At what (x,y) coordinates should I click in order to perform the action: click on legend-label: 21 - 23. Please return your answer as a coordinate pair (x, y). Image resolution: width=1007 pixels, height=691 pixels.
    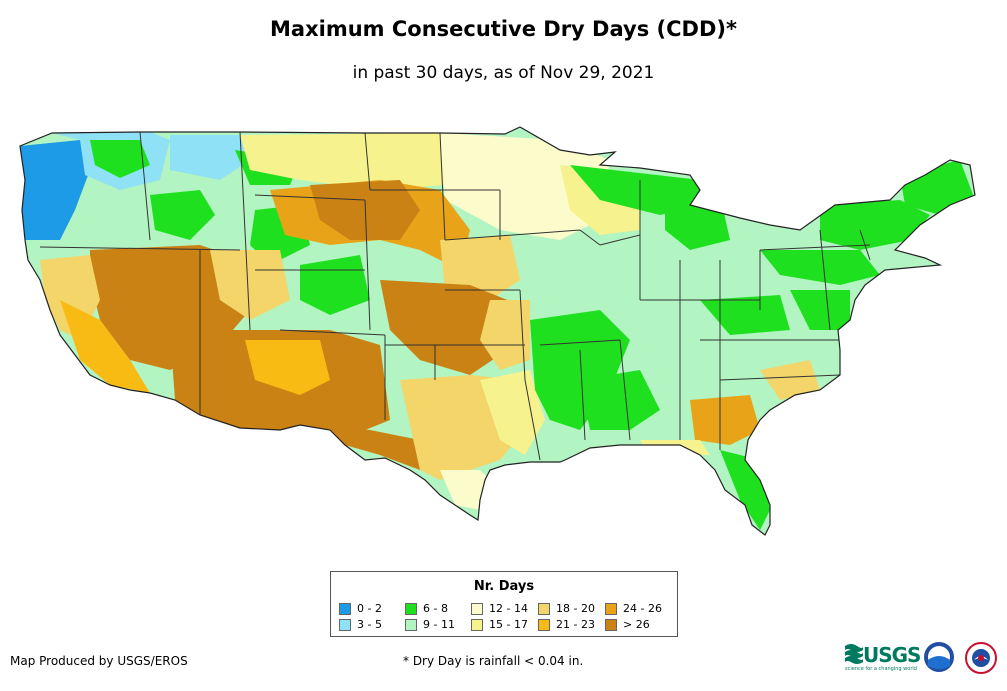
    Looking at the image, I should click on (575, 624).